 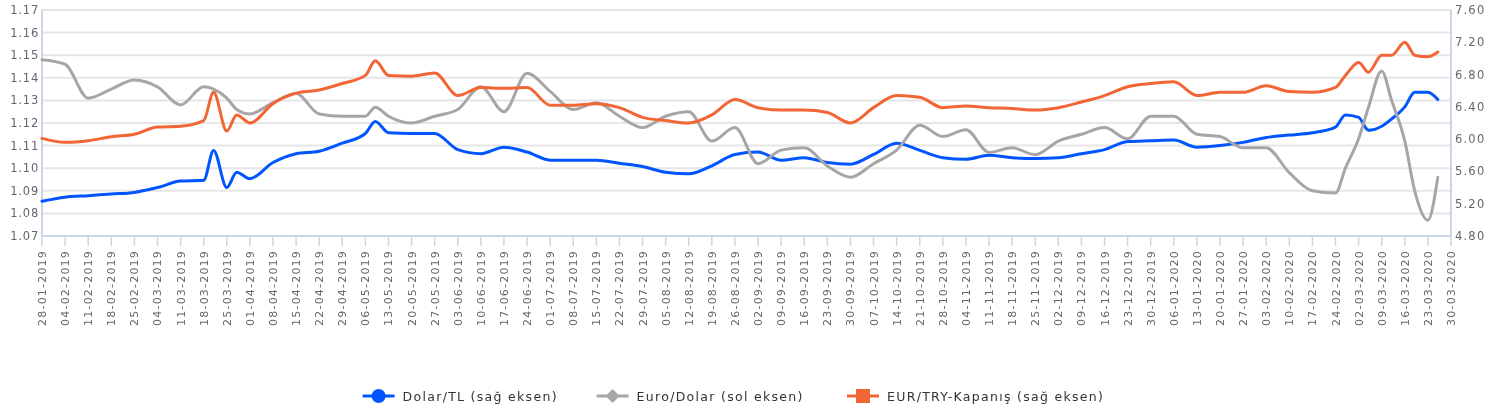 What do you see at coordinates (1290, 288) in the screenshot?
I see `x-tick-label: 10-02-2020` at bounding box center [1290, 288].